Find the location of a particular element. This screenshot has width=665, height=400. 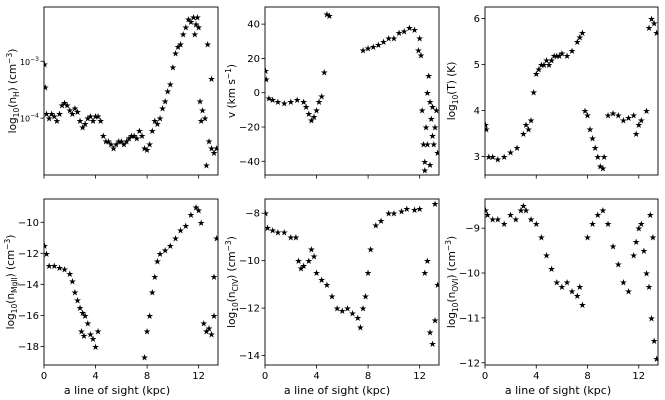

x-tick-label: 4 is located at coordinates (95, 376).